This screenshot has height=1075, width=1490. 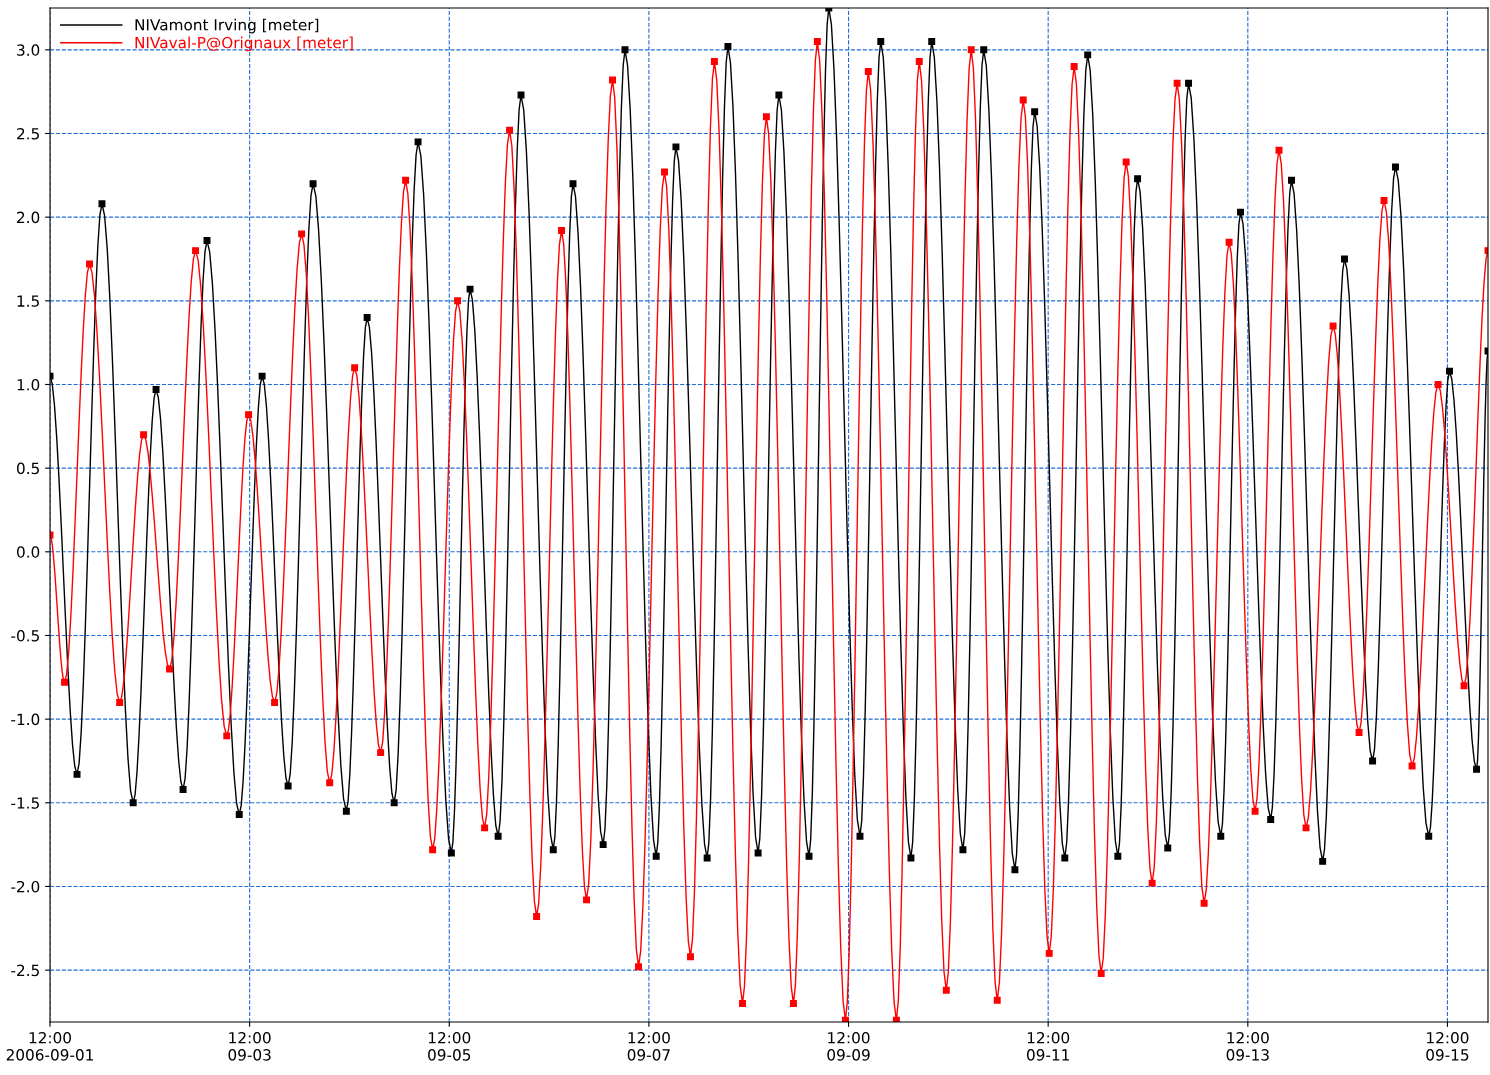 I want to click on y-tick-label: -2.5, so click(x=25, y=970).